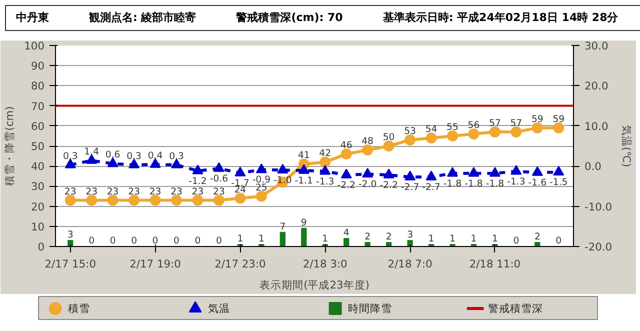  Describe the element at coordinates (596, 126) in the screenshot. I see `y2-tick-label: 10.0` at that location.